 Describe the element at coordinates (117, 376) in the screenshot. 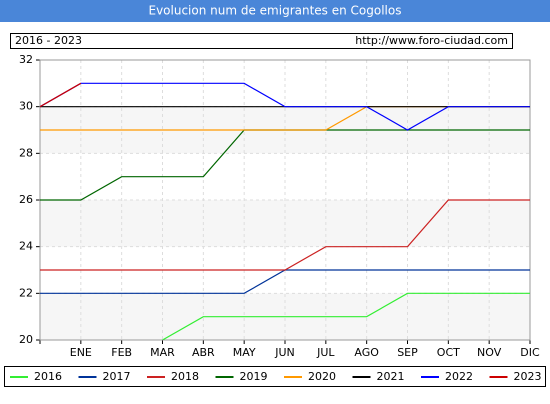

I see `legend-label: 2017` at that location.